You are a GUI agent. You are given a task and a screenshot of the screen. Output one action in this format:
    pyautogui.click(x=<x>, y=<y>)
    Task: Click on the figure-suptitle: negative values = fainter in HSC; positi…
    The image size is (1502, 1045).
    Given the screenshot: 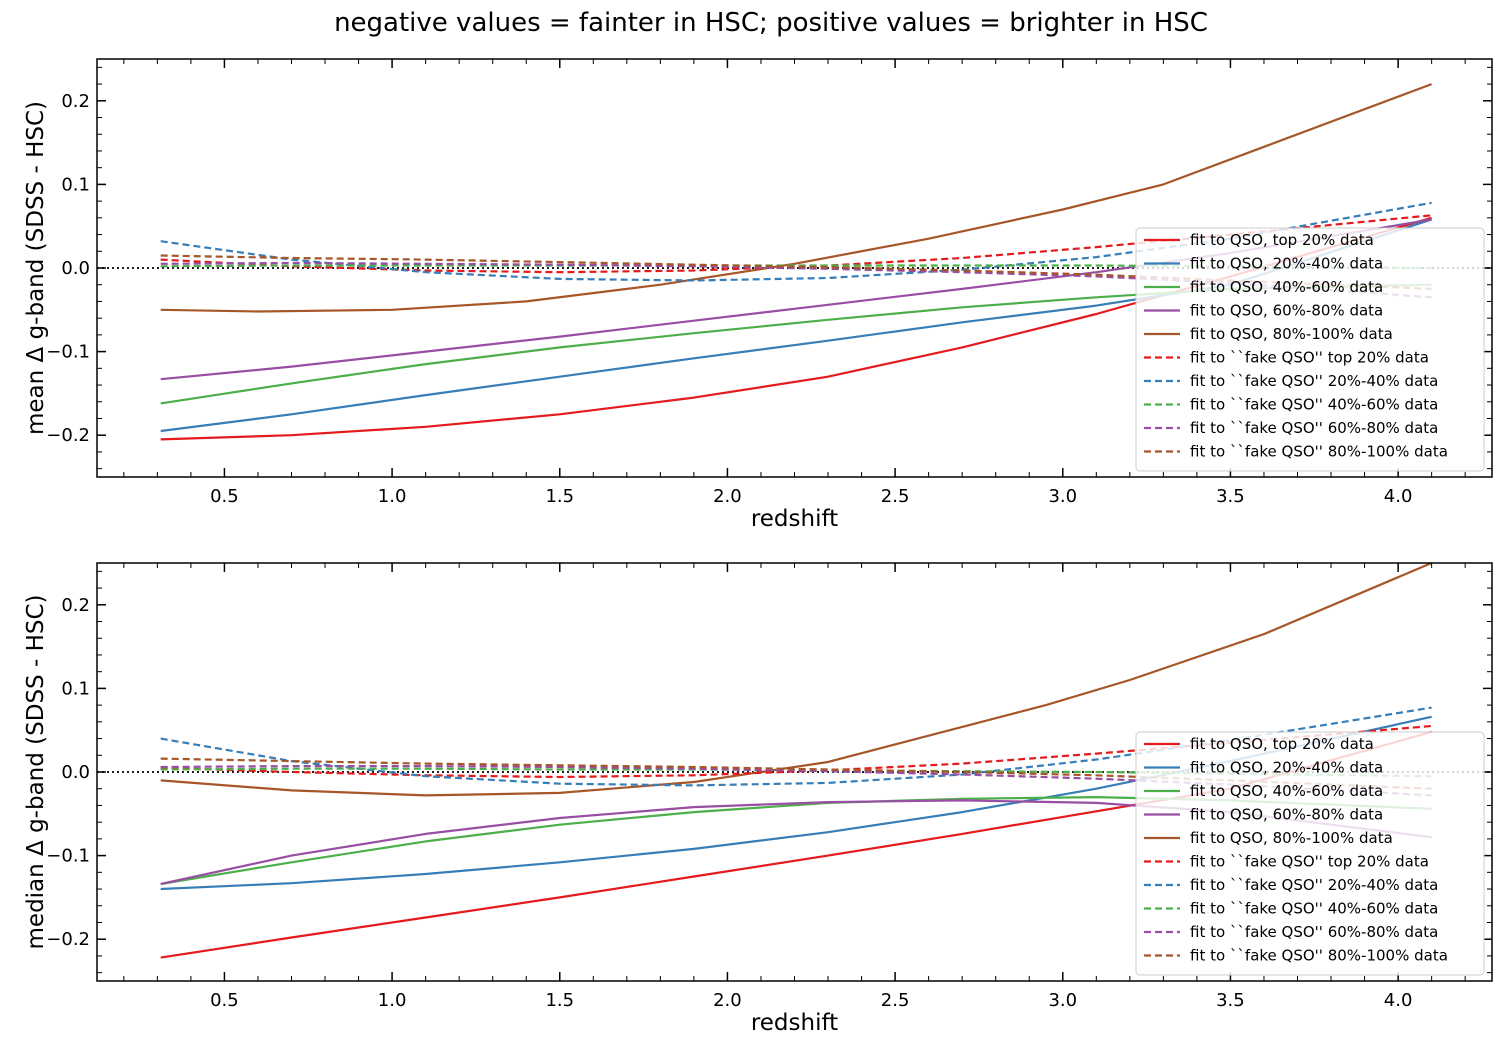 What is the action you would take?
    pyautogui.click(x=771, y=23)
    